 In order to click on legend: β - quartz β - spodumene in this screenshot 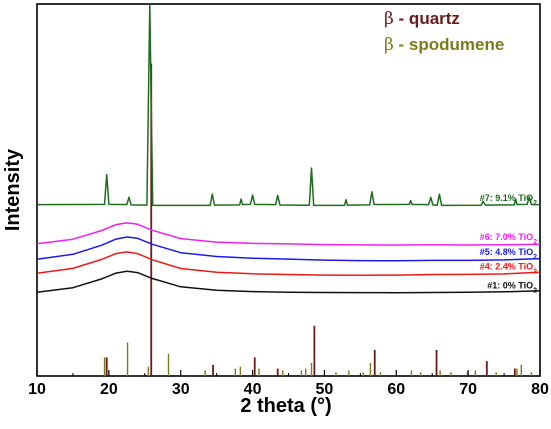, I will do `click(444, 32)`.